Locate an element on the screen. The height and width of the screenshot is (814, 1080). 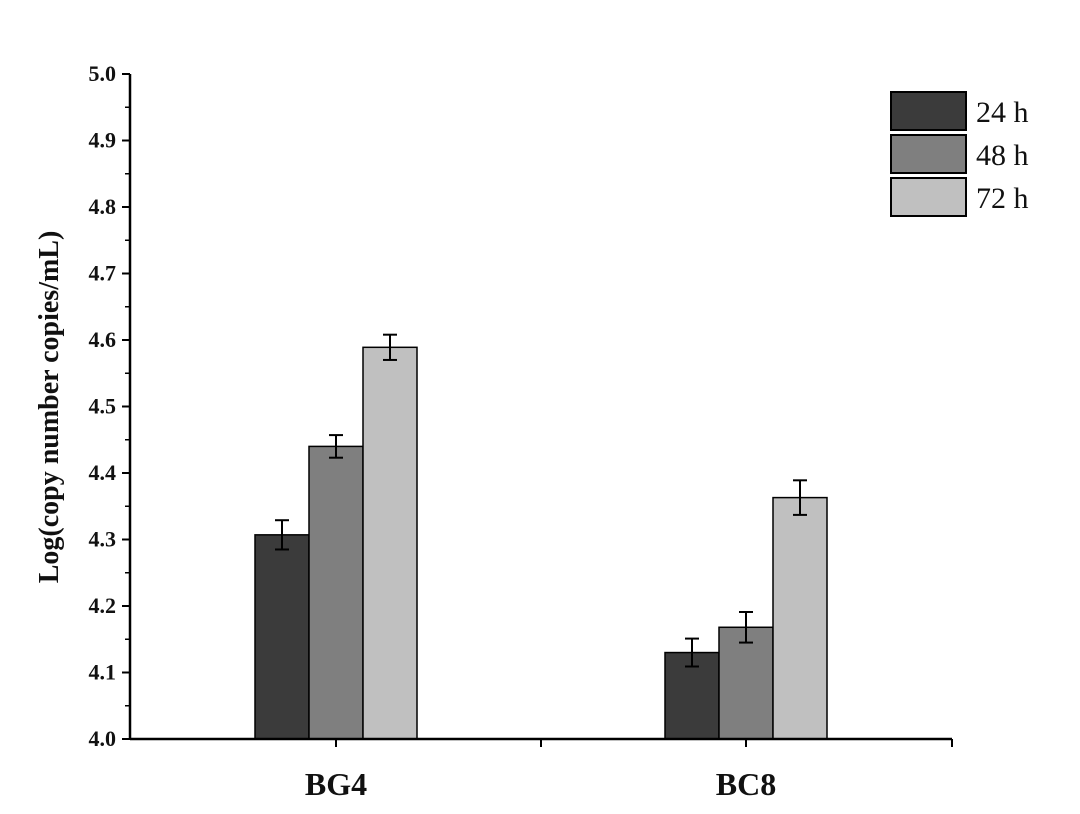
bar-bg4-48h is located at coordinates (336, 592).